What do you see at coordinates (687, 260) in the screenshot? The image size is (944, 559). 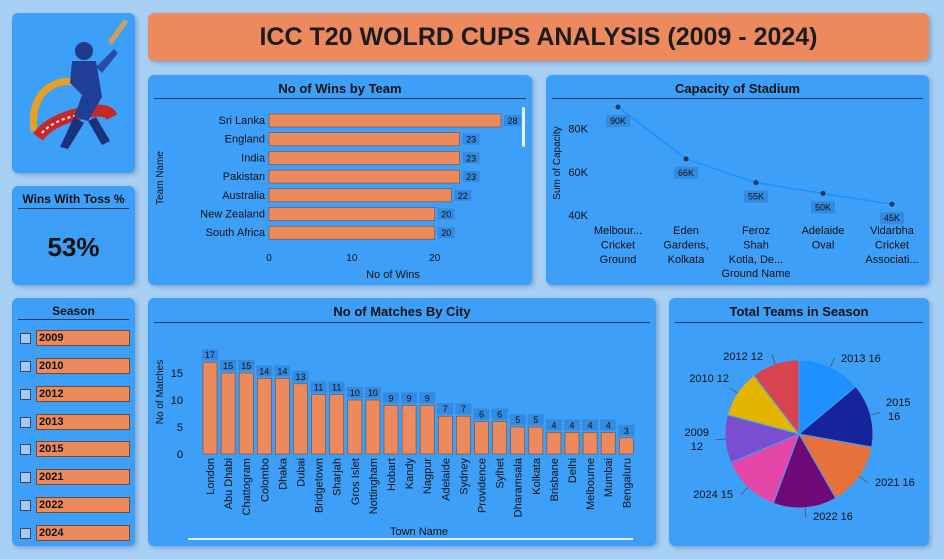 I see `ground-label: Kolkata` at bounding box center [687, 260].